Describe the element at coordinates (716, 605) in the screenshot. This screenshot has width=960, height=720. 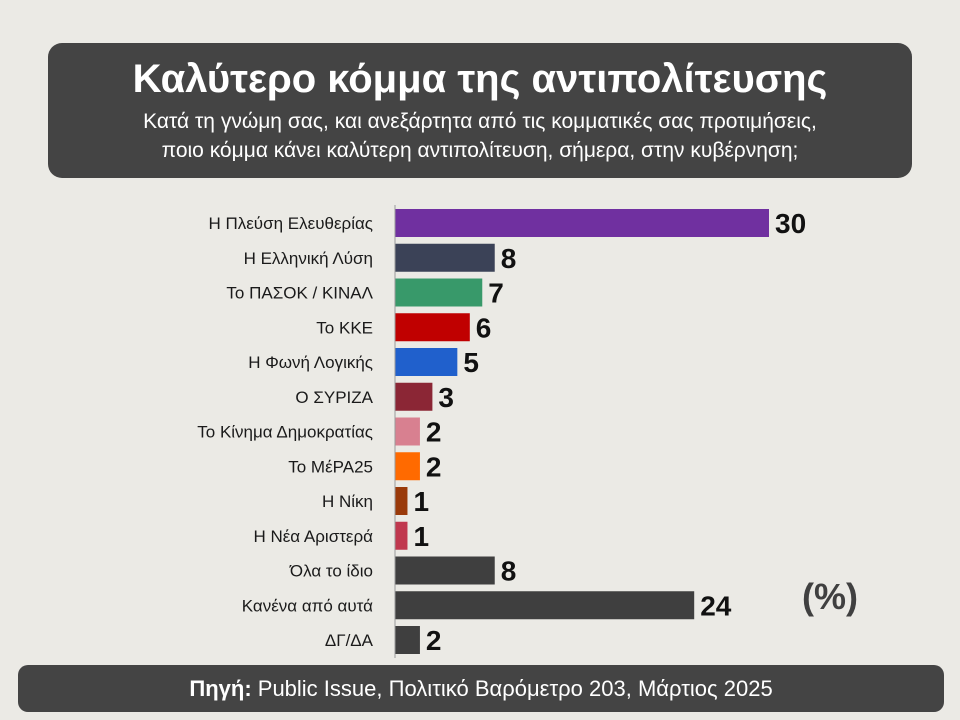
I see `value-label: 24` at that location.